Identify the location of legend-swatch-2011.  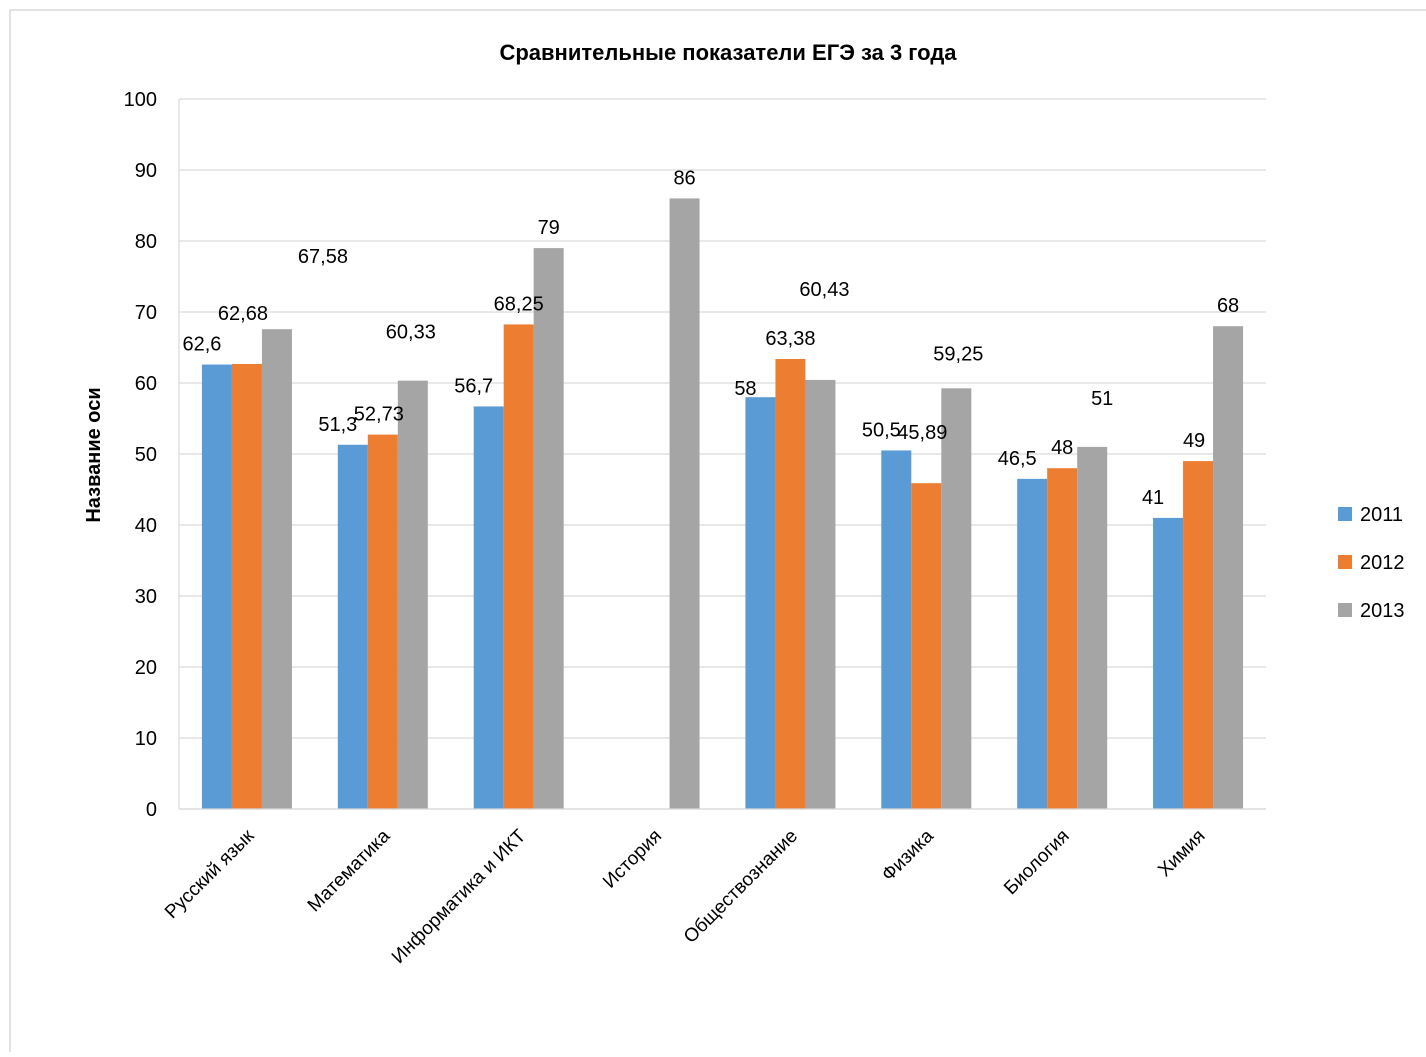
(1345, 514).